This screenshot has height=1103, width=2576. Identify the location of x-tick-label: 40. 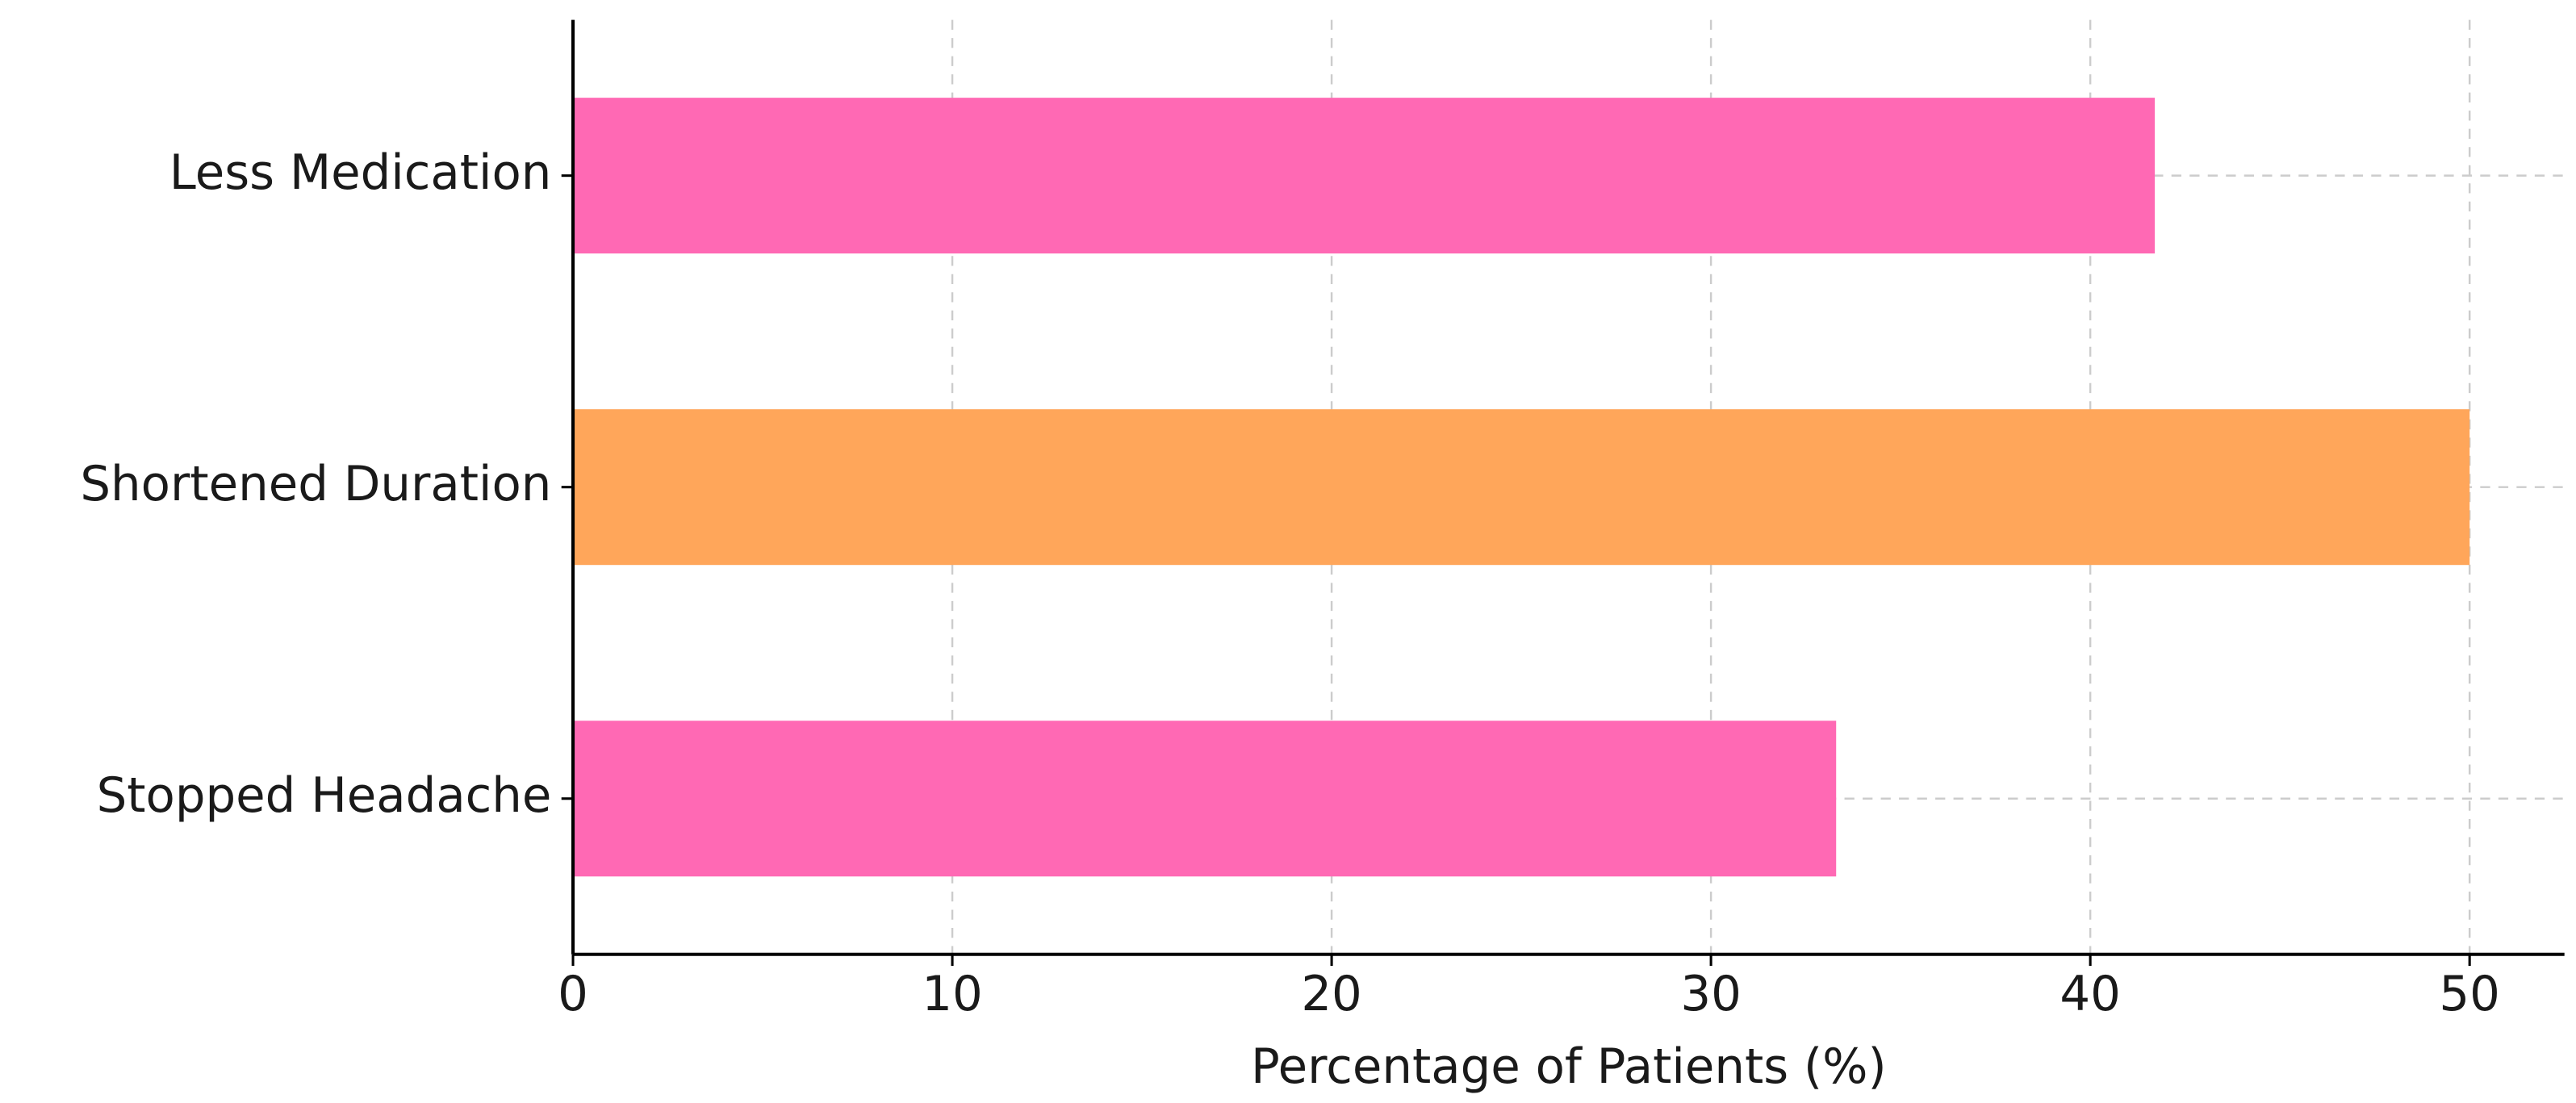
(2090, 994).